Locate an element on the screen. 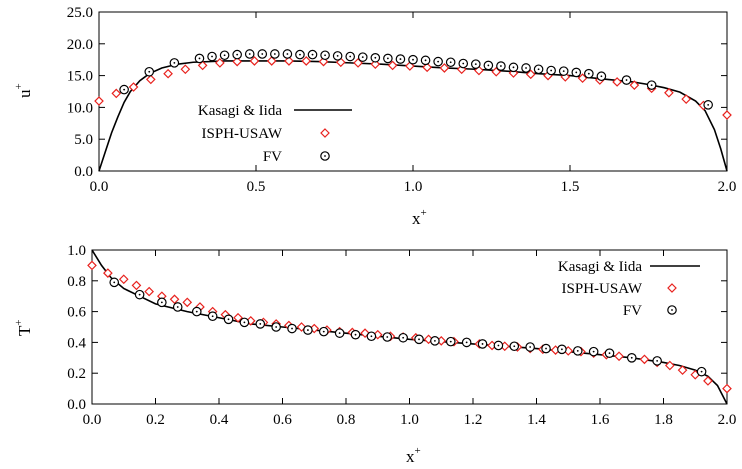 This screenshot has width=742, height=469. y-axis-label: u+ is located at coordinates (23, 90).